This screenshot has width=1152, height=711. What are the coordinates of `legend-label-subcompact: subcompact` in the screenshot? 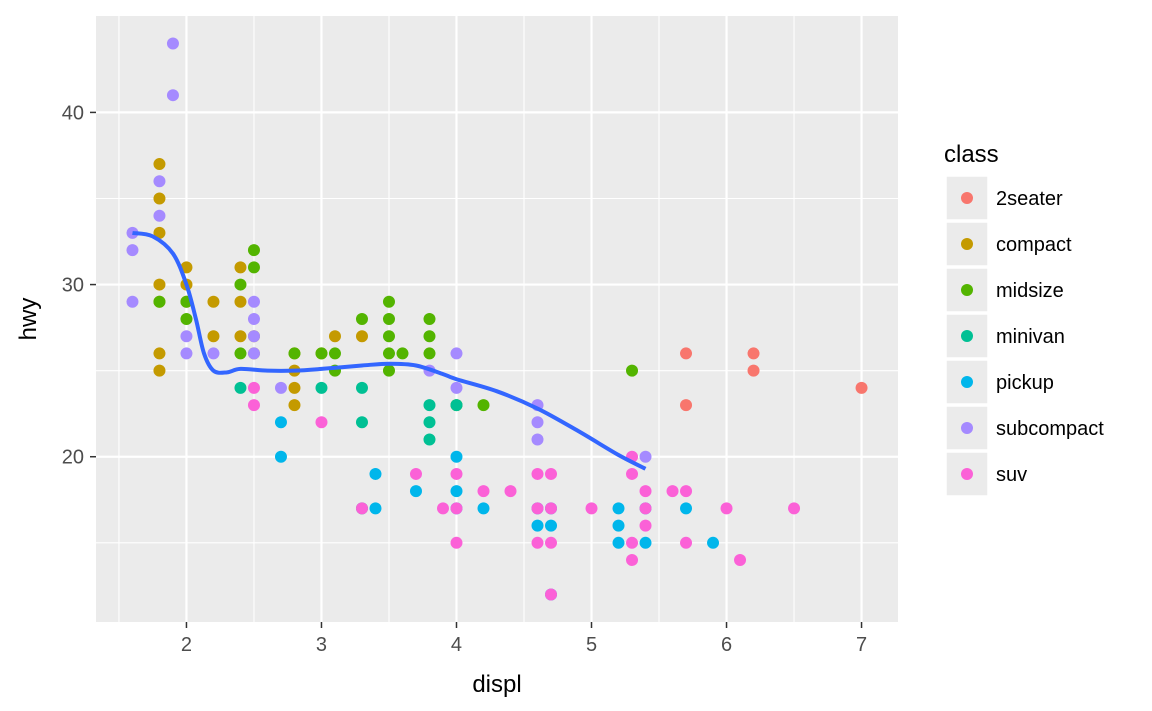 It's located at (1050, 429).